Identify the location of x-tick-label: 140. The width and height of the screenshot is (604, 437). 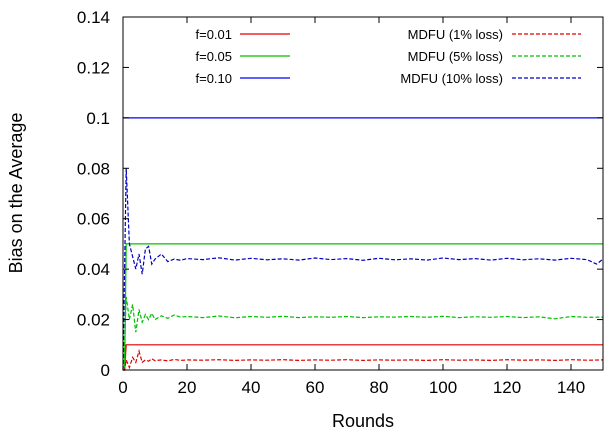
(571, 387).